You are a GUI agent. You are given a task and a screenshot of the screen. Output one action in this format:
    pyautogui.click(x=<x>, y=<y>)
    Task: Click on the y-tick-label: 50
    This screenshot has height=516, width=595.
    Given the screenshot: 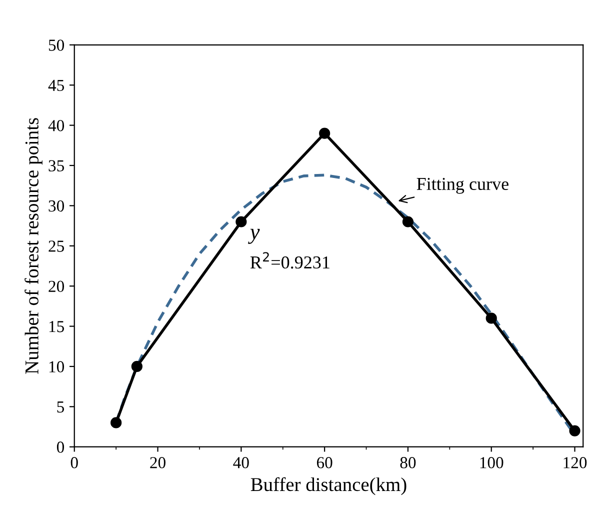 What is the action you would take?
    pyautogui.click(x=56, y=45)
    